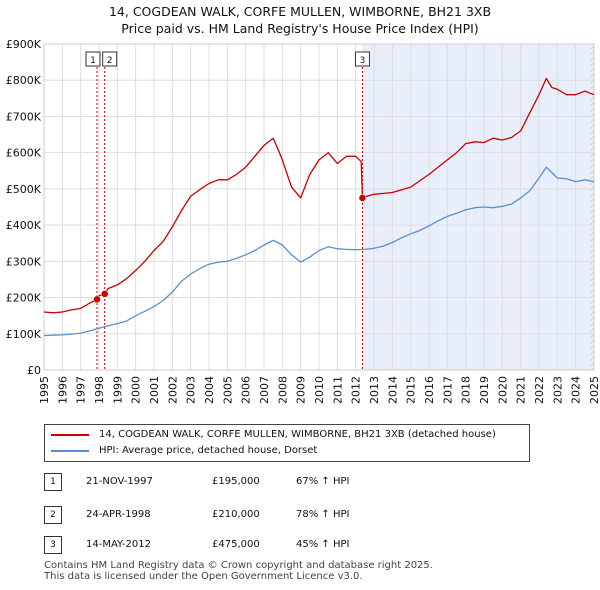  Describe the element at coordinates (236, 544) in the screenshot. I see `transaction-price: £475,000` at that location.